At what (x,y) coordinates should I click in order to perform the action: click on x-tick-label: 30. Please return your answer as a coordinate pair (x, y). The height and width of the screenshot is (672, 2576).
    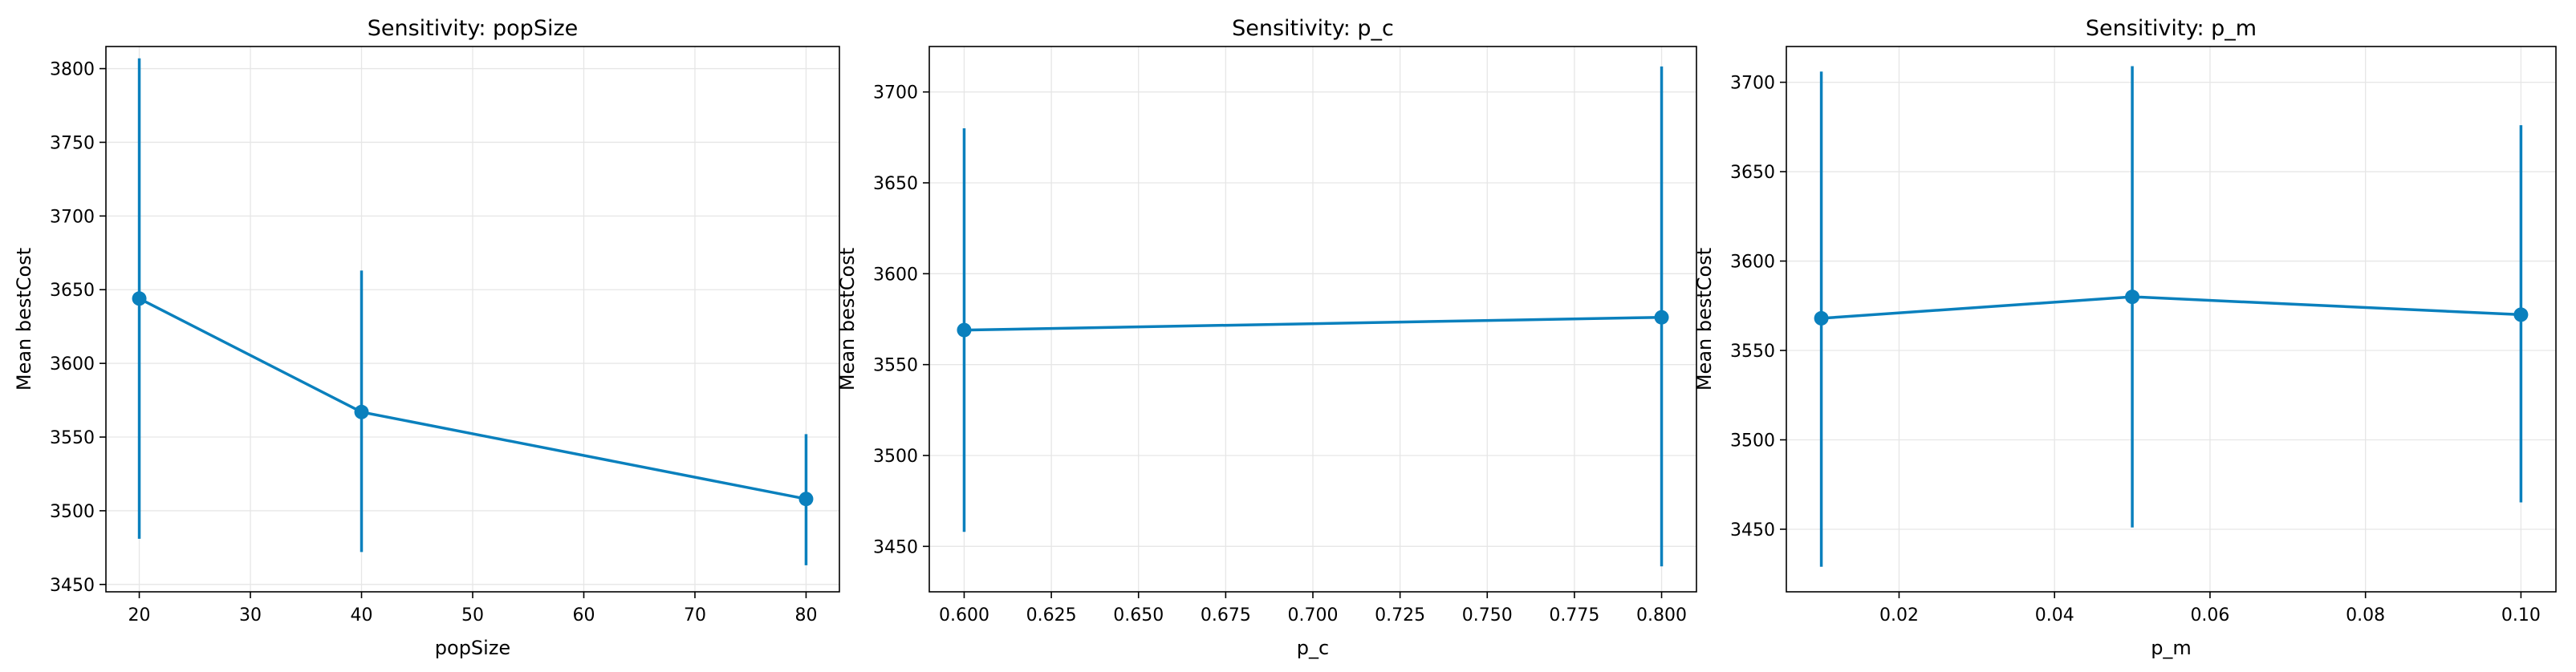
    Looking at the image, I should click on (251, 615).